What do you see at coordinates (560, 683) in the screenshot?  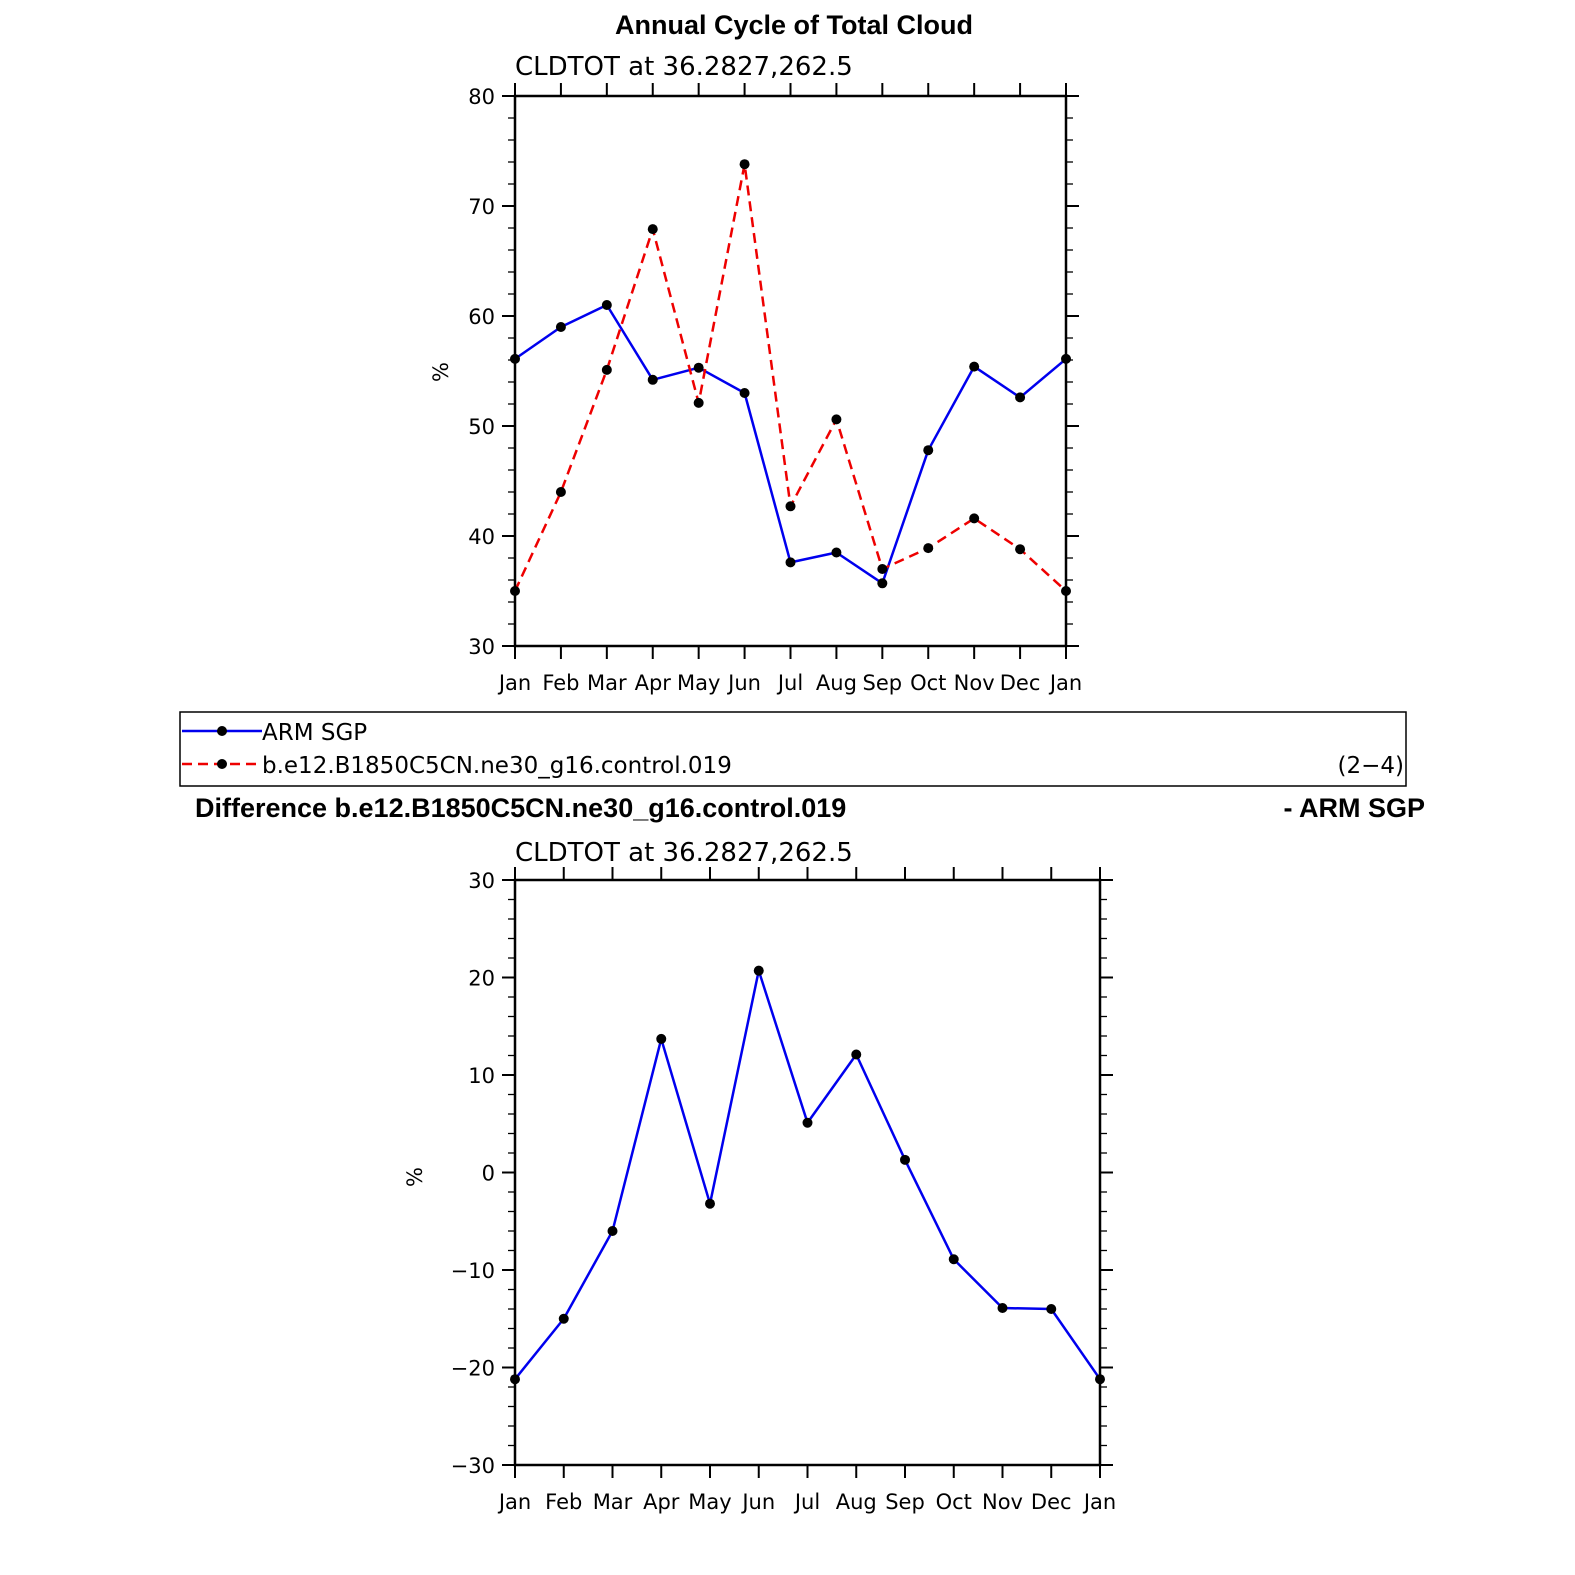 I see `top-chart-xtick-label: Feb` at bounding box center [560, 683].